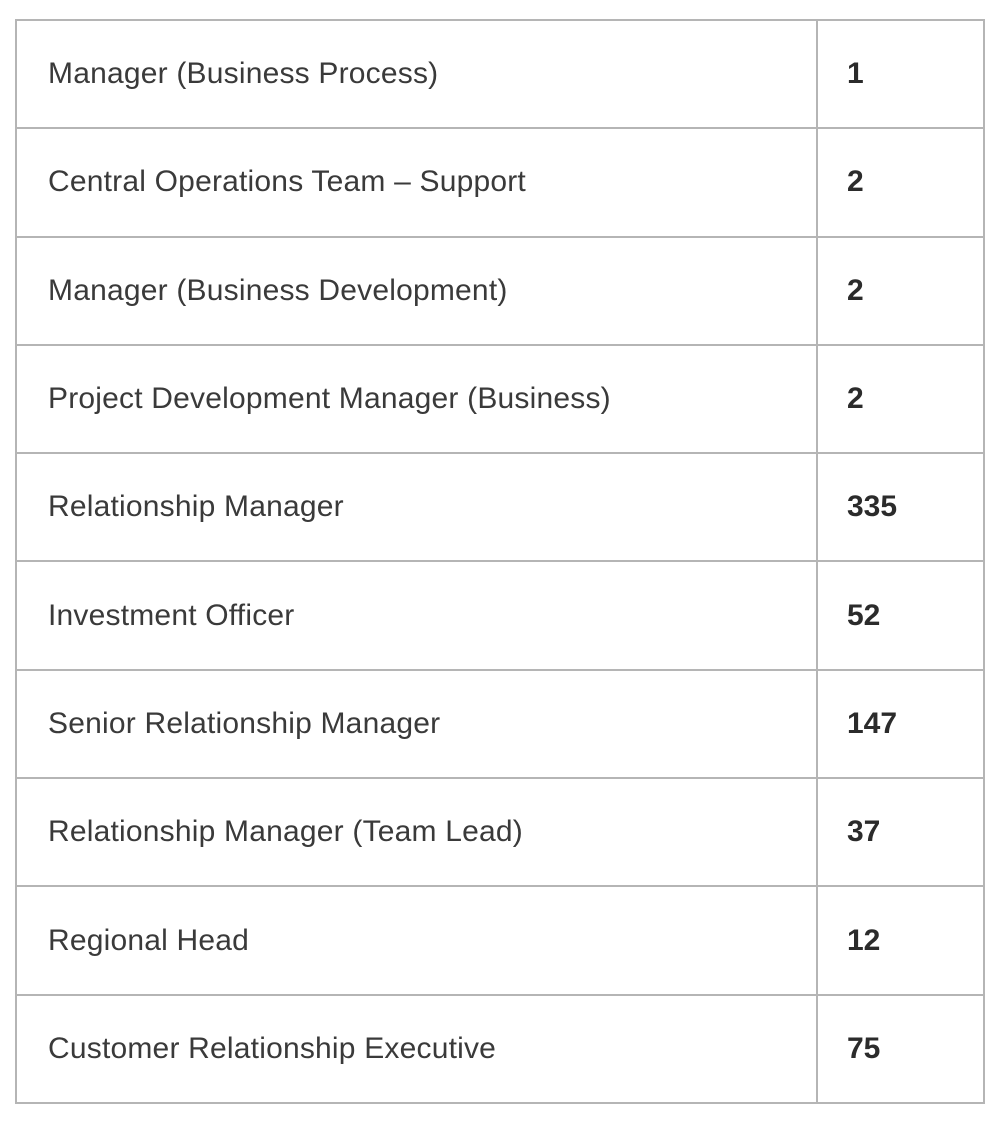 This screenshot has height=1148, width=988. I want to click on role-label: Project Development Manager (Business), so click(416, 399).